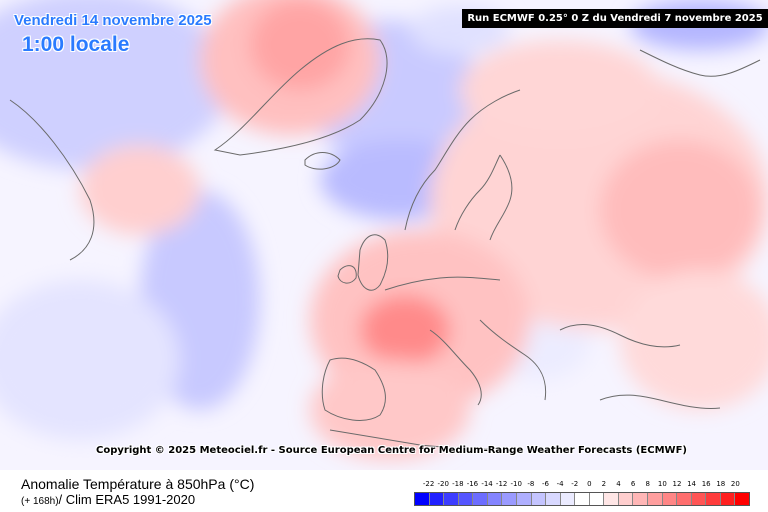  Describe the element at coordinates (560, 90) in the screenshot. I see `warm-area-barents` at that location.